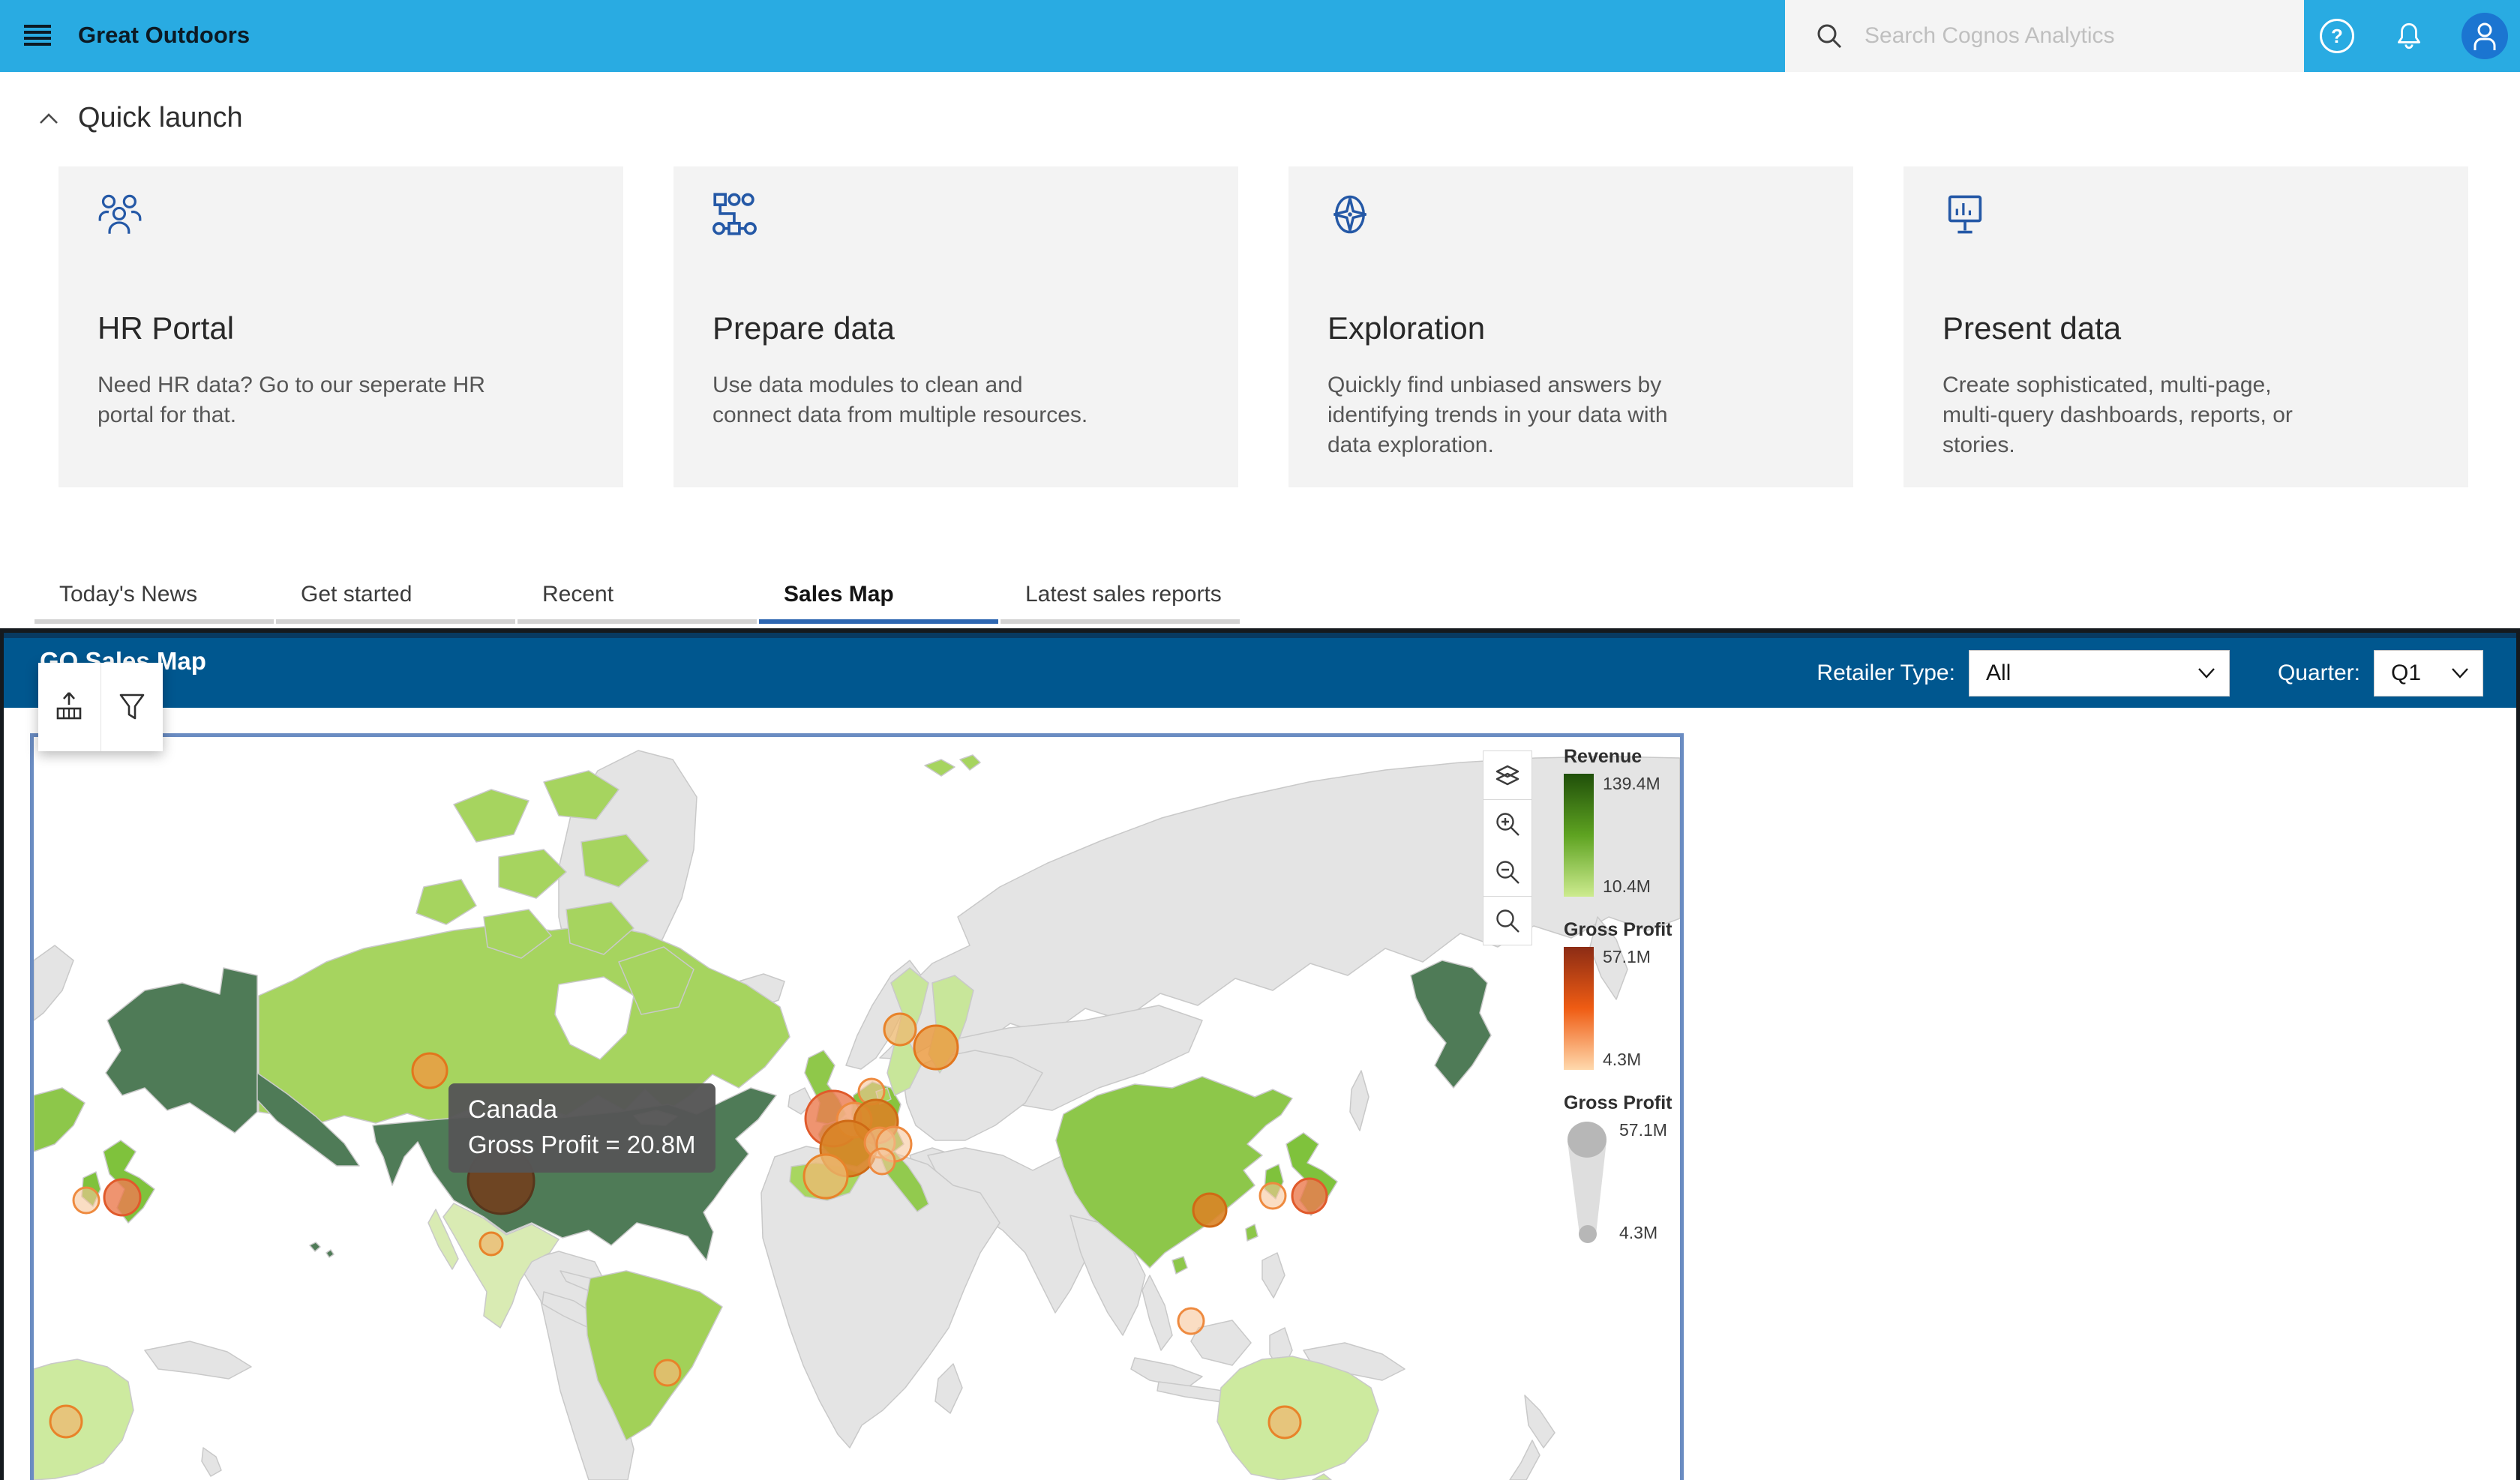 Image resolution: width=2520 pixels, height=1480 pixels. I want to click on zoom-in-button, so click(1508, 824).